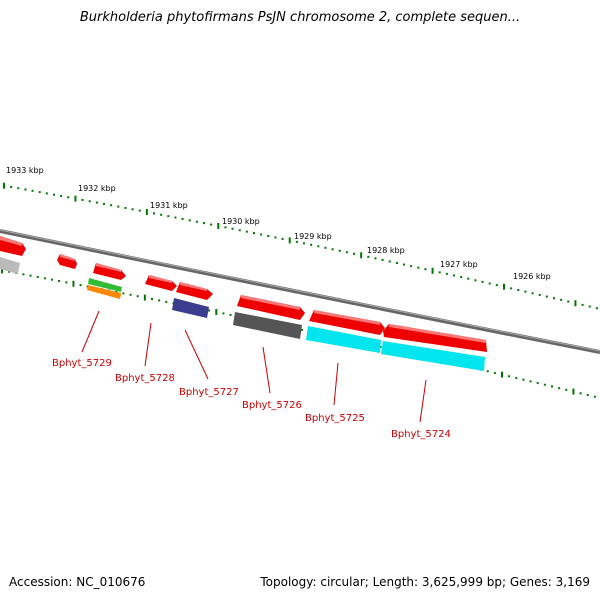 This screenshot has height=600, width=600. Describe the element at coordinates (209, 392) in the screenshot. I see `gene-label: Bphyt_5727` at that location.